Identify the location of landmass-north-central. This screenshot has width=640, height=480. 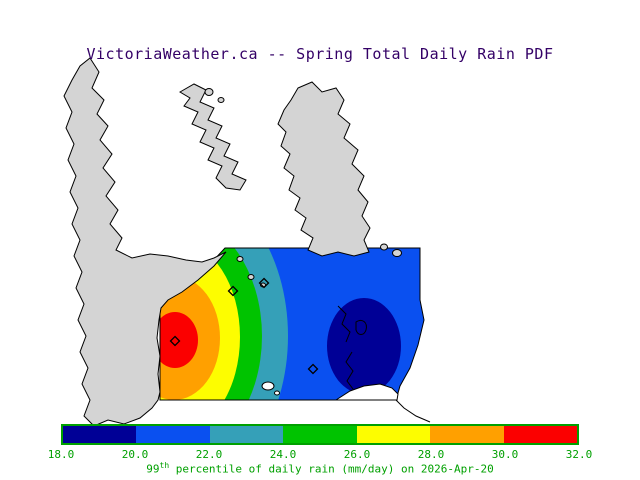
(213, 137).